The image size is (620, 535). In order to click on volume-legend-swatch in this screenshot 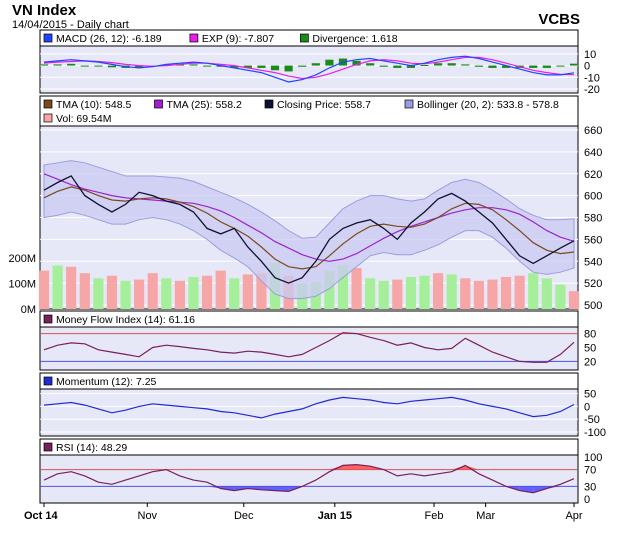, I will do `click(48, 118)`.